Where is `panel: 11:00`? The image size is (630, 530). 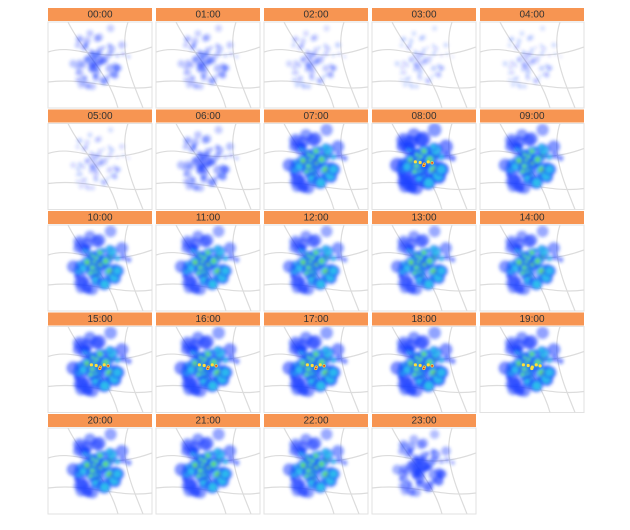
panel: 11:00 is located at coordinates (208, 261).